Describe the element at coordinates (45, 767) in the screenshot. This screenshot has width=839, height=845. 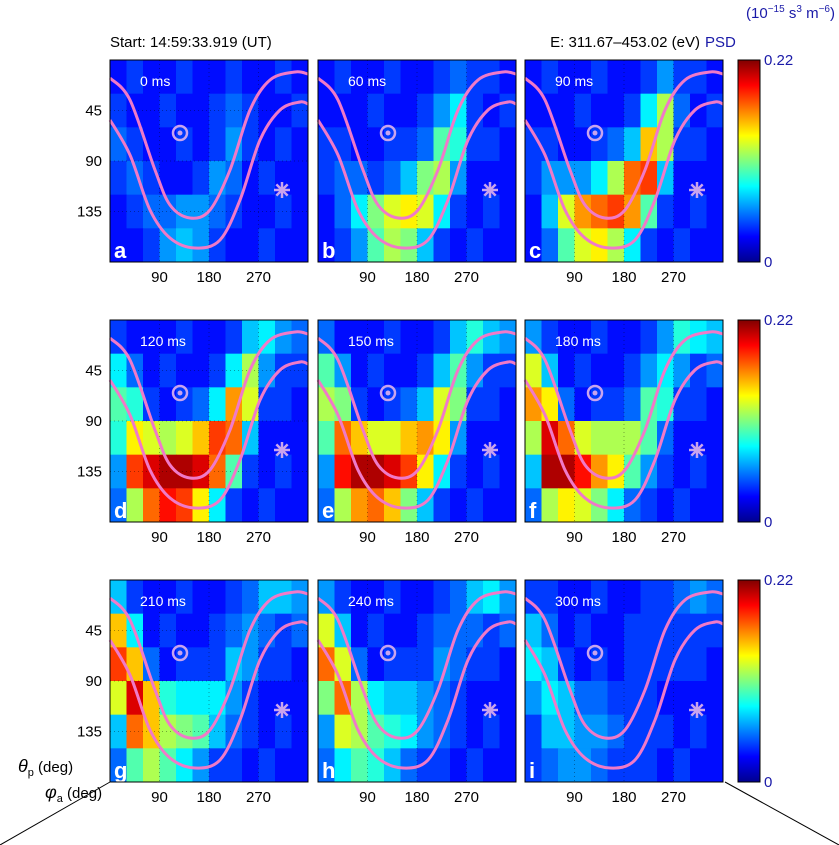
I see `y-axis-label: θp (deg)` at that location.